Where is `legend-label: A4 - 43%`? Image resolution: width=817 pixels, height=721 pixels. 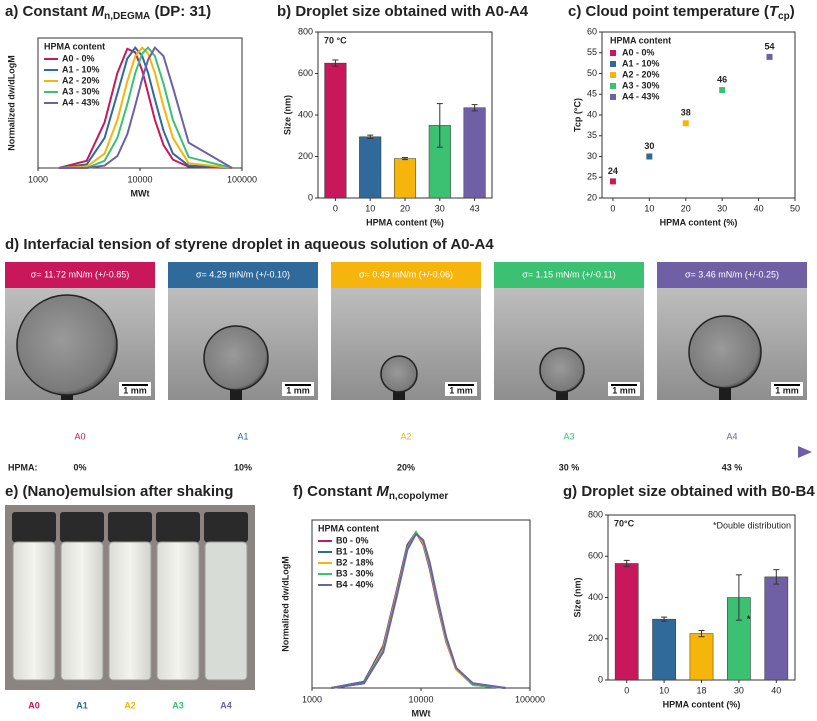 legend-label: A4 - 43% is located at coordinates (81, 102).